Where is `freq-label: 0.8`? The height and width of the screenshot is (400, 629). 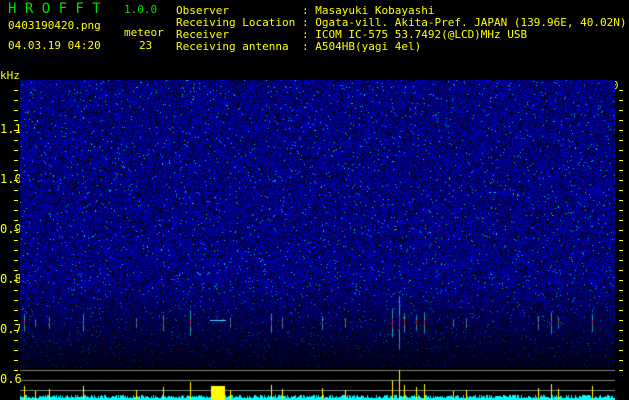
freq-label: 0.8 is located at coordinates (11, 279).